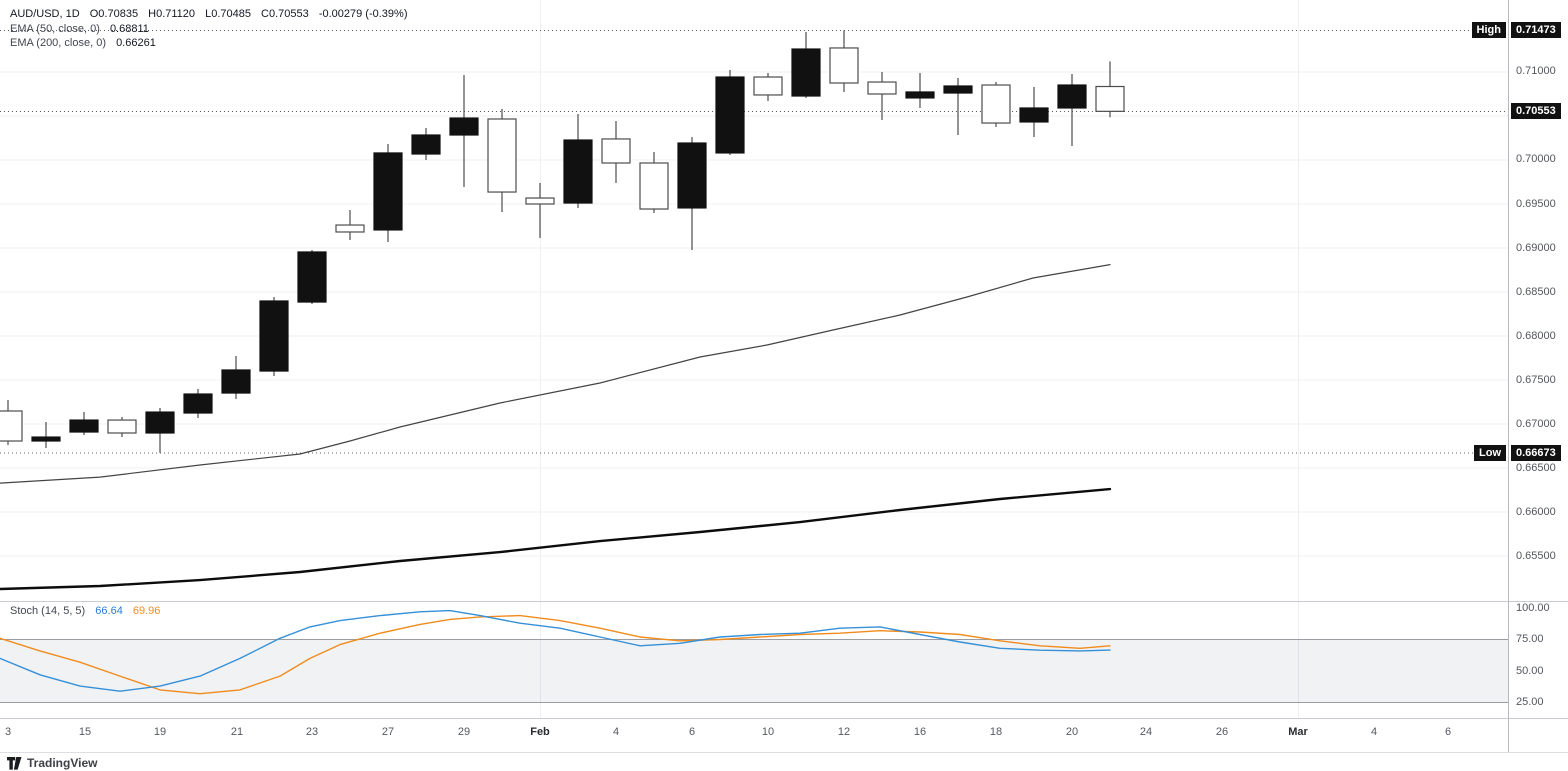 The image size is (1568, 771). Describe the element at coordinates (237, 732) in the screenshot. I see `time-axis-label: 21` at that location.